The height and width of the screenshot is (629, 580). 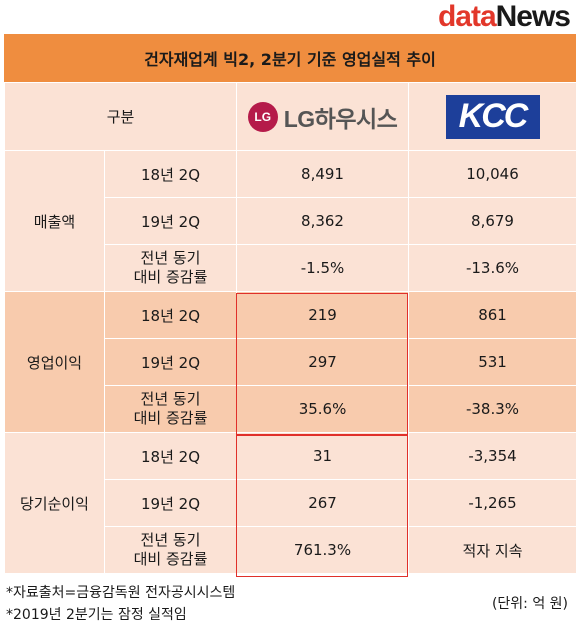 I want to click on lg-value: 35.6%, so click(x=323, y=409).